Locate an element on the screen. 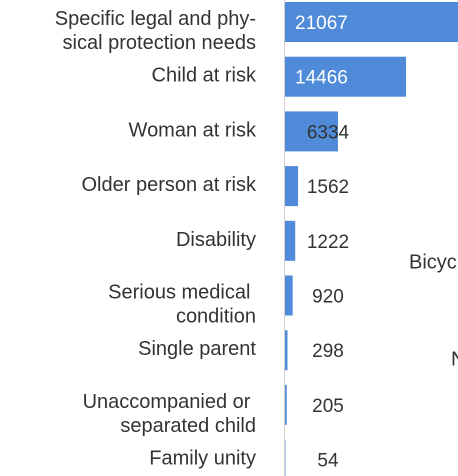 The height and width of the screenshot is (476, 458). value-label: 298 is located at coordinates (328, 351).